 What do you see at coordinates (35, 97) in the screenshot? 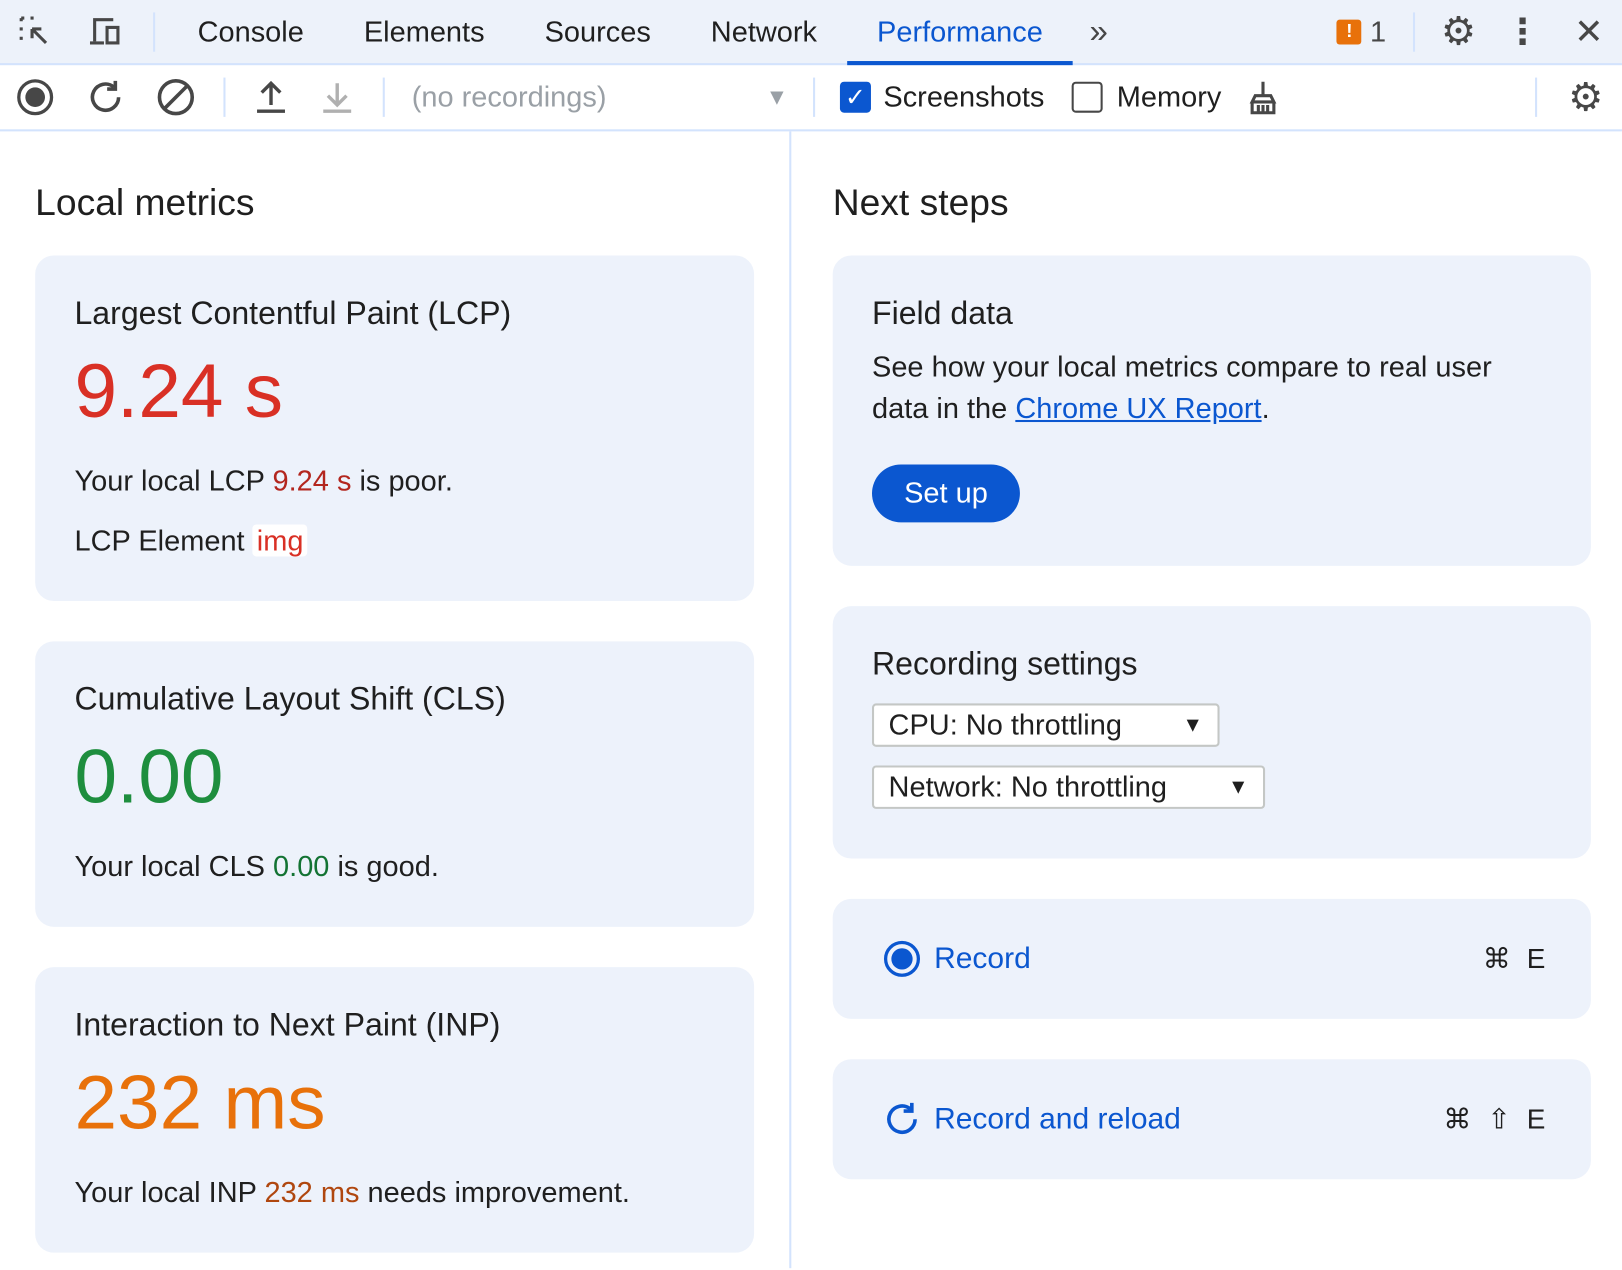
I see `record-button-icon` at bounding box center [35, 97].